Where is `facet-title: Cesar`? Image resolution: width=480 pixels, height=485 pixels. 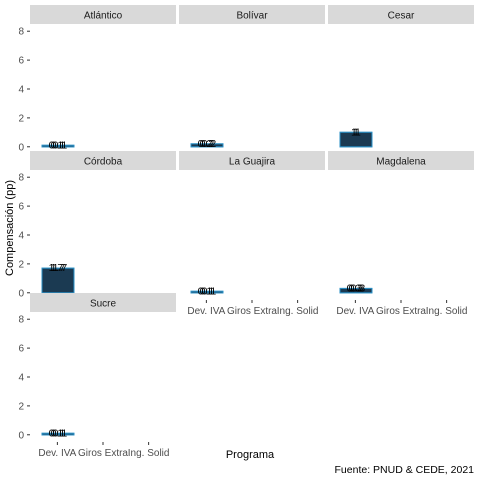
facet-title: Cesar is located at coordinates (401, 16).